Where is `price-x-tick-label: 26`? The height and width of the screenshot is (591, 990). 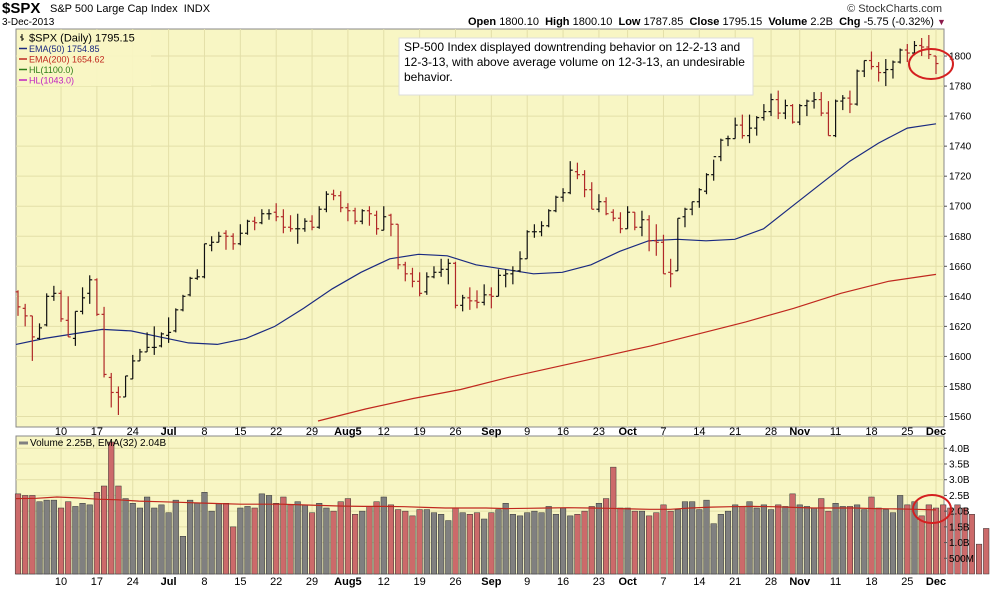
price-x-tick-label: 26 is located at coordinates (455, 432).